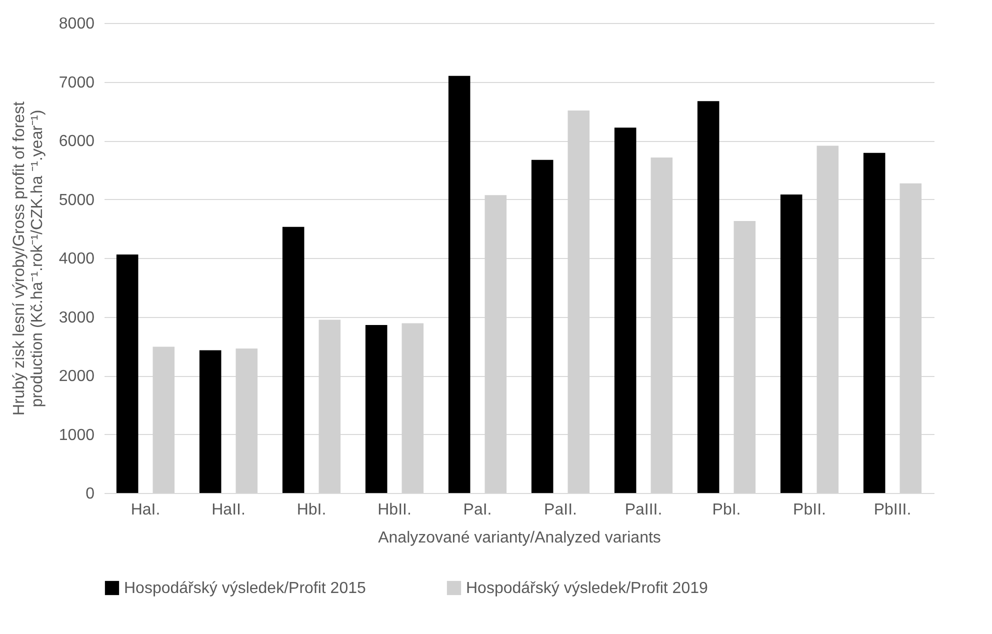 Image resolution: width=992 pixels, height=634 pixels. I want to click on x-tick-label: HbI., so click(311, 510).